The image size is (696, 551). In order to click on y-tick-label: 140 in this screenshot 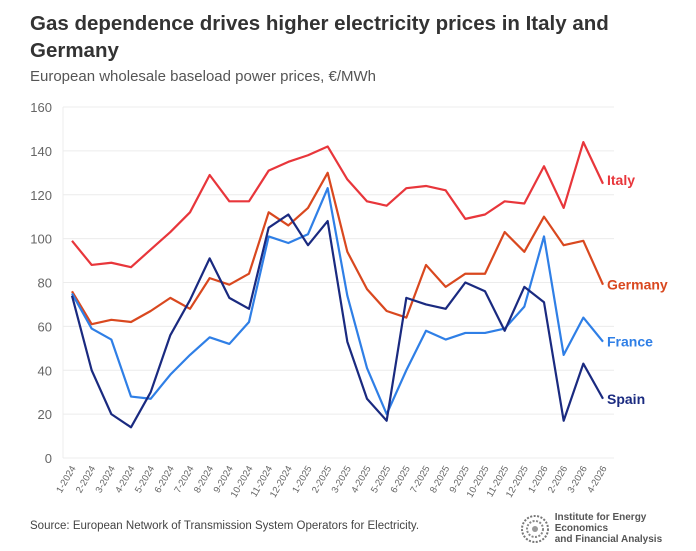, I will do `click(41, 151)`.